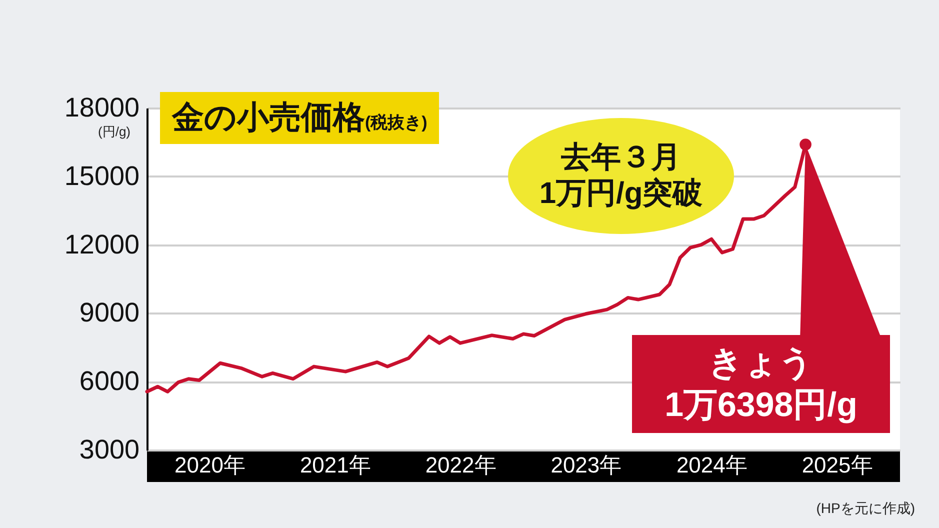  What do you see at coordinates (114, 132) in the screenshot?
I see `y-axis-title: (円/g)` at bounding box center [114, 132].